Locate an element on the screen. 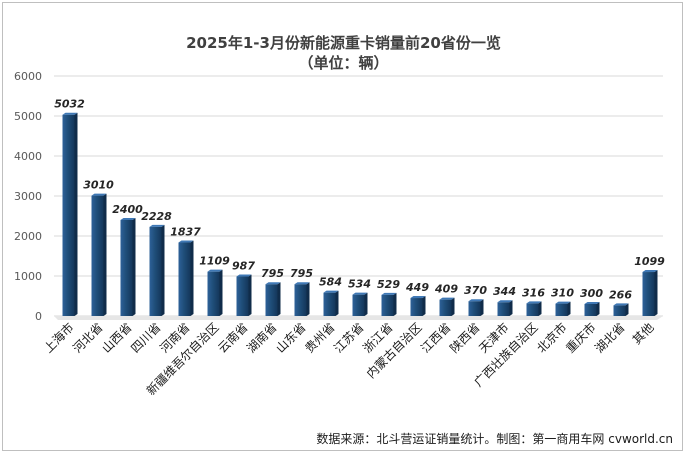 Image resolution: width=687 pixels, height=455 pixels. y-tick-label: 5000 is located at coordinates (28, 116).